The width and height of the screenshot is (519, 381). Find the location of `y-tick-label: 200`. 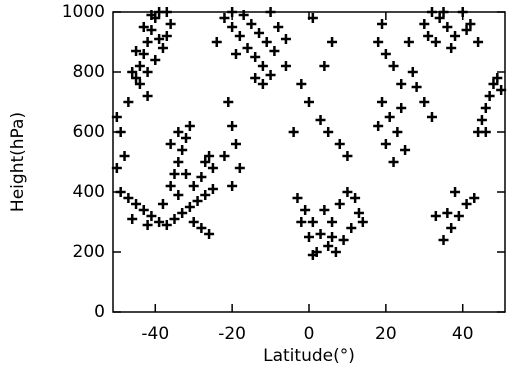

y-tick-label: 200 is located at coordinates (89, 252).